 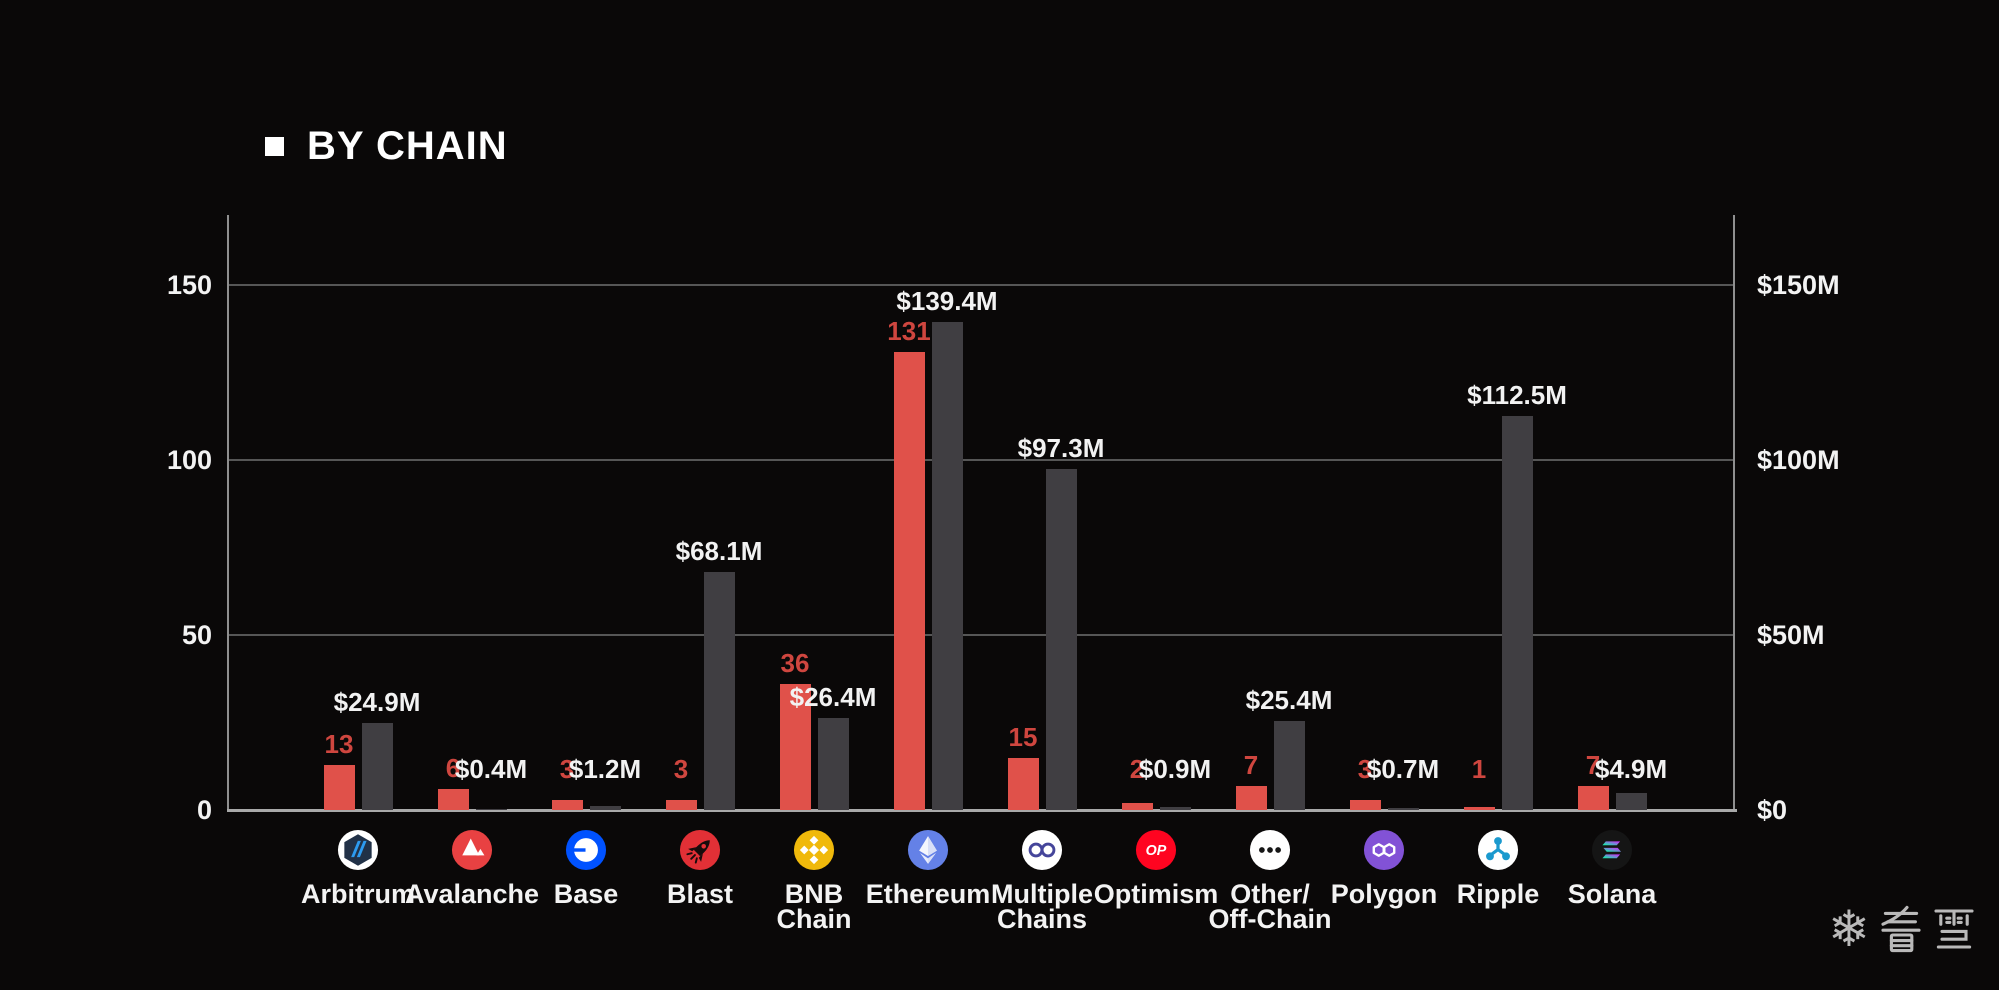 What do you see at coordinates (1023, 783) in the screenshot?
I see `count-bar-multiple-chains` at bounding box center [1023, 783].